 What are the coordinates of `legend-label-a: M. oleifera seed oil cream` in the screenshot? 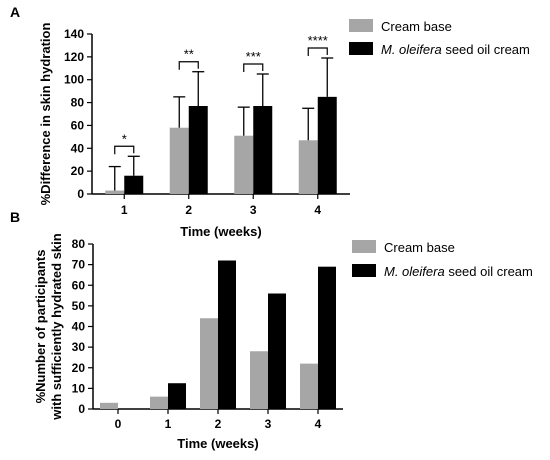 It's located at (455, 49).